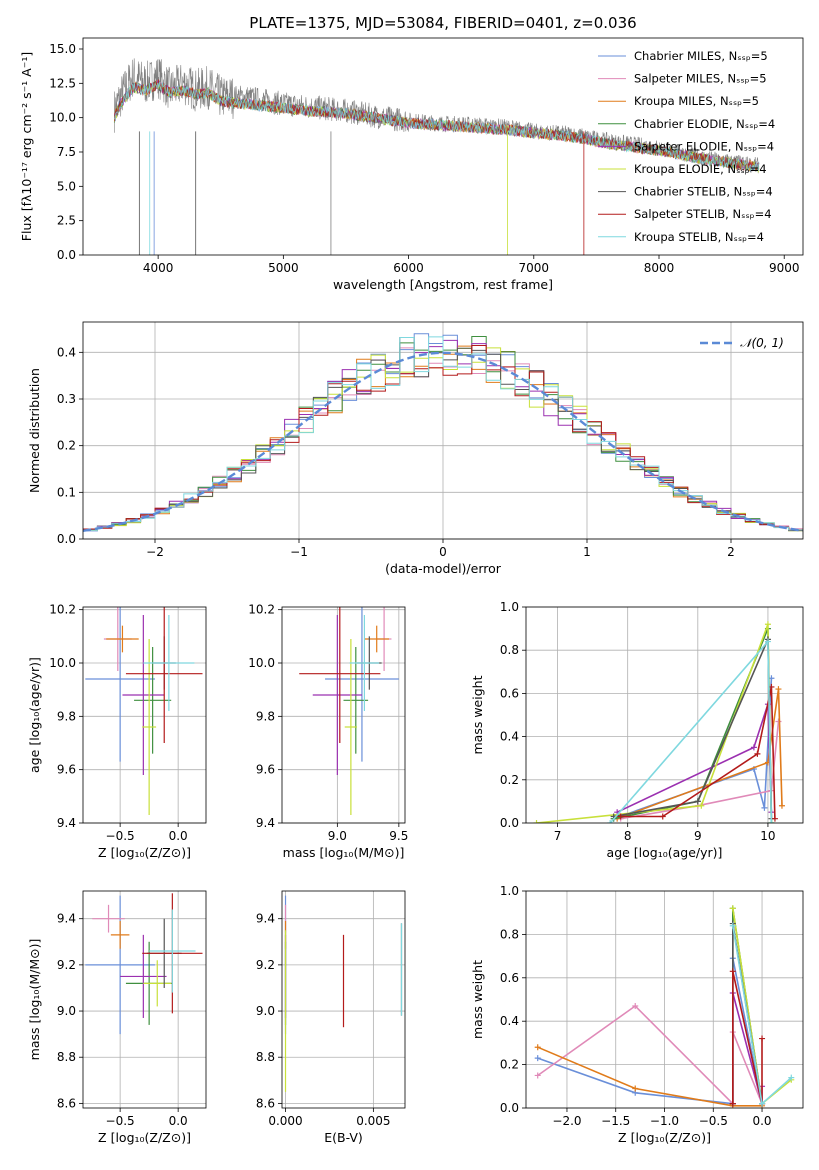  I want to click on y-axis-label: mass weight, so click(477, 999).